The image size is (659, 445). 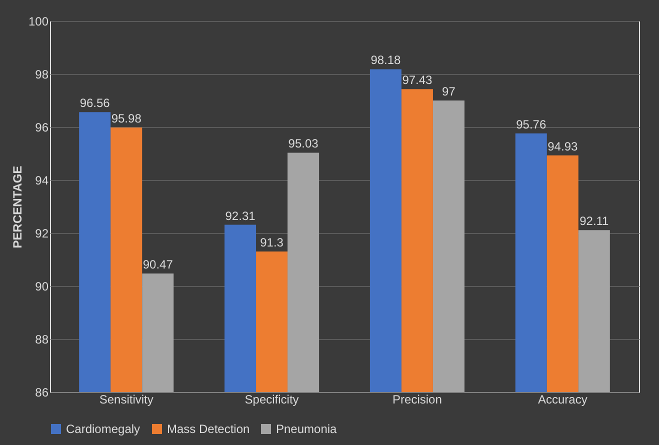 What do you see at coordinates (42, 75) in the screenshot?
I see `y-tick-label: 98` at bounding box center [42, 75].